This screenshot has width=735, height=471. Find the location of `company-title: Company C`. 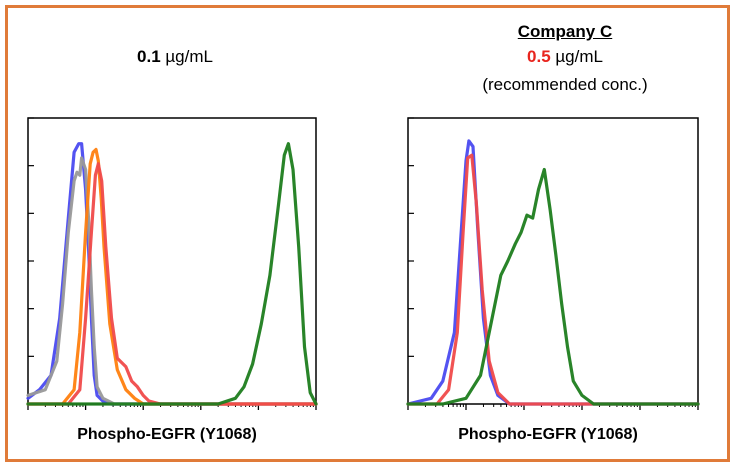

company-title: Company C is located at coordinates (565, 31).